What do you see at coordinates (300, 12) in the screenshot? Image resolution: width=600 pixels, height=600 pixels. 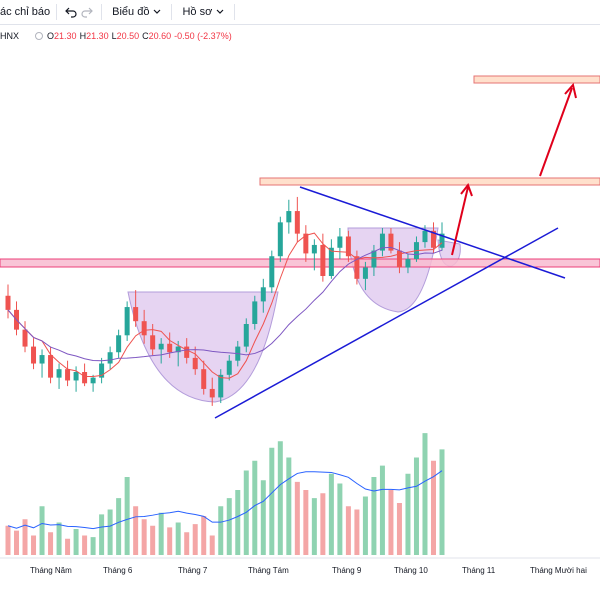 I see `top-toolbar: ác chỉ báo Biểu đồ Hồ sơ` at bounding box center [300, 12].